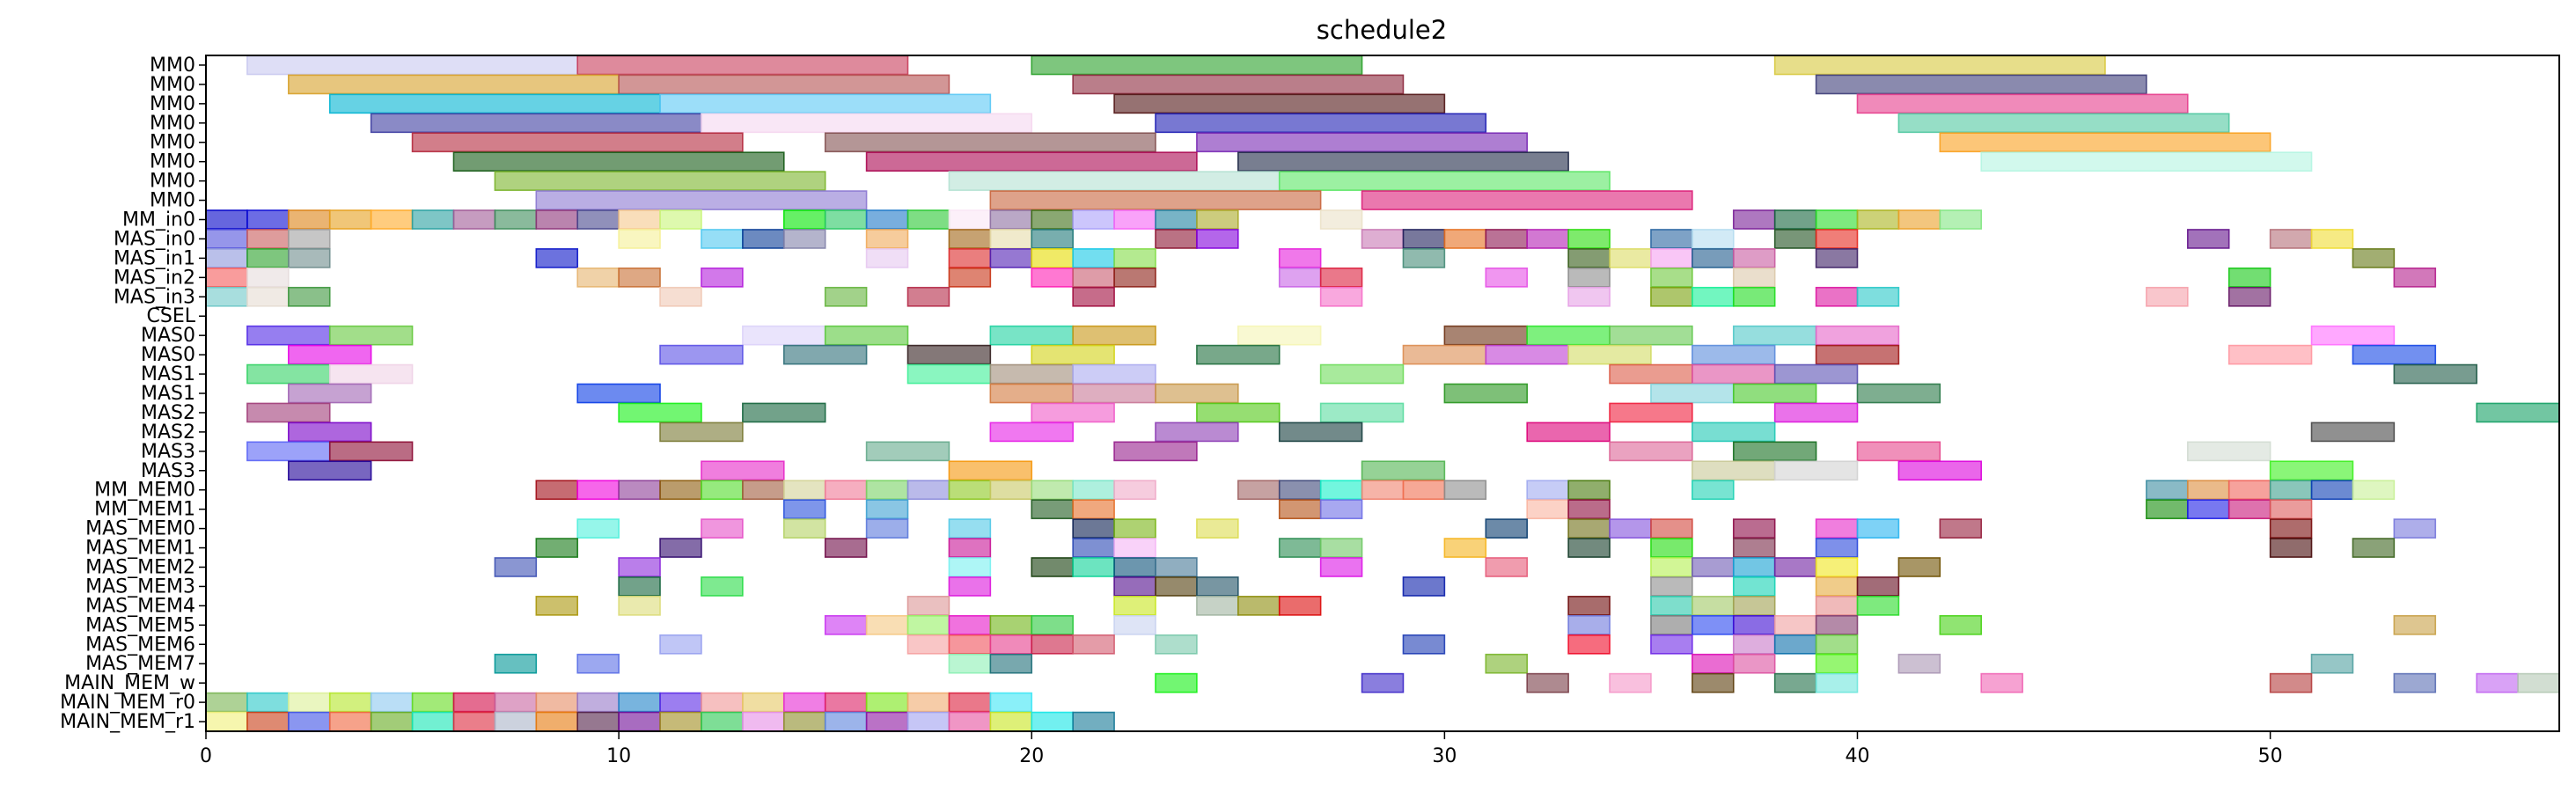  Describe the element at coordinates (154, 258) in the screenshot. I see `y-tick-label: MAS_in1` at that location.